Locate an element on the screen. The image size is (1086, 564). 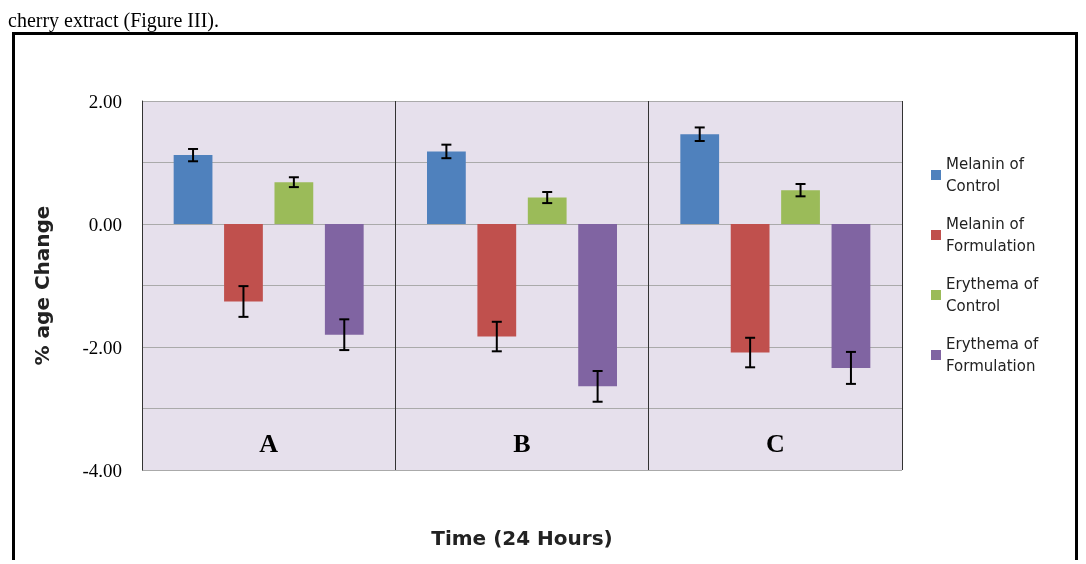
y-axis-title: % age Change is located at coordinates (42, 285).